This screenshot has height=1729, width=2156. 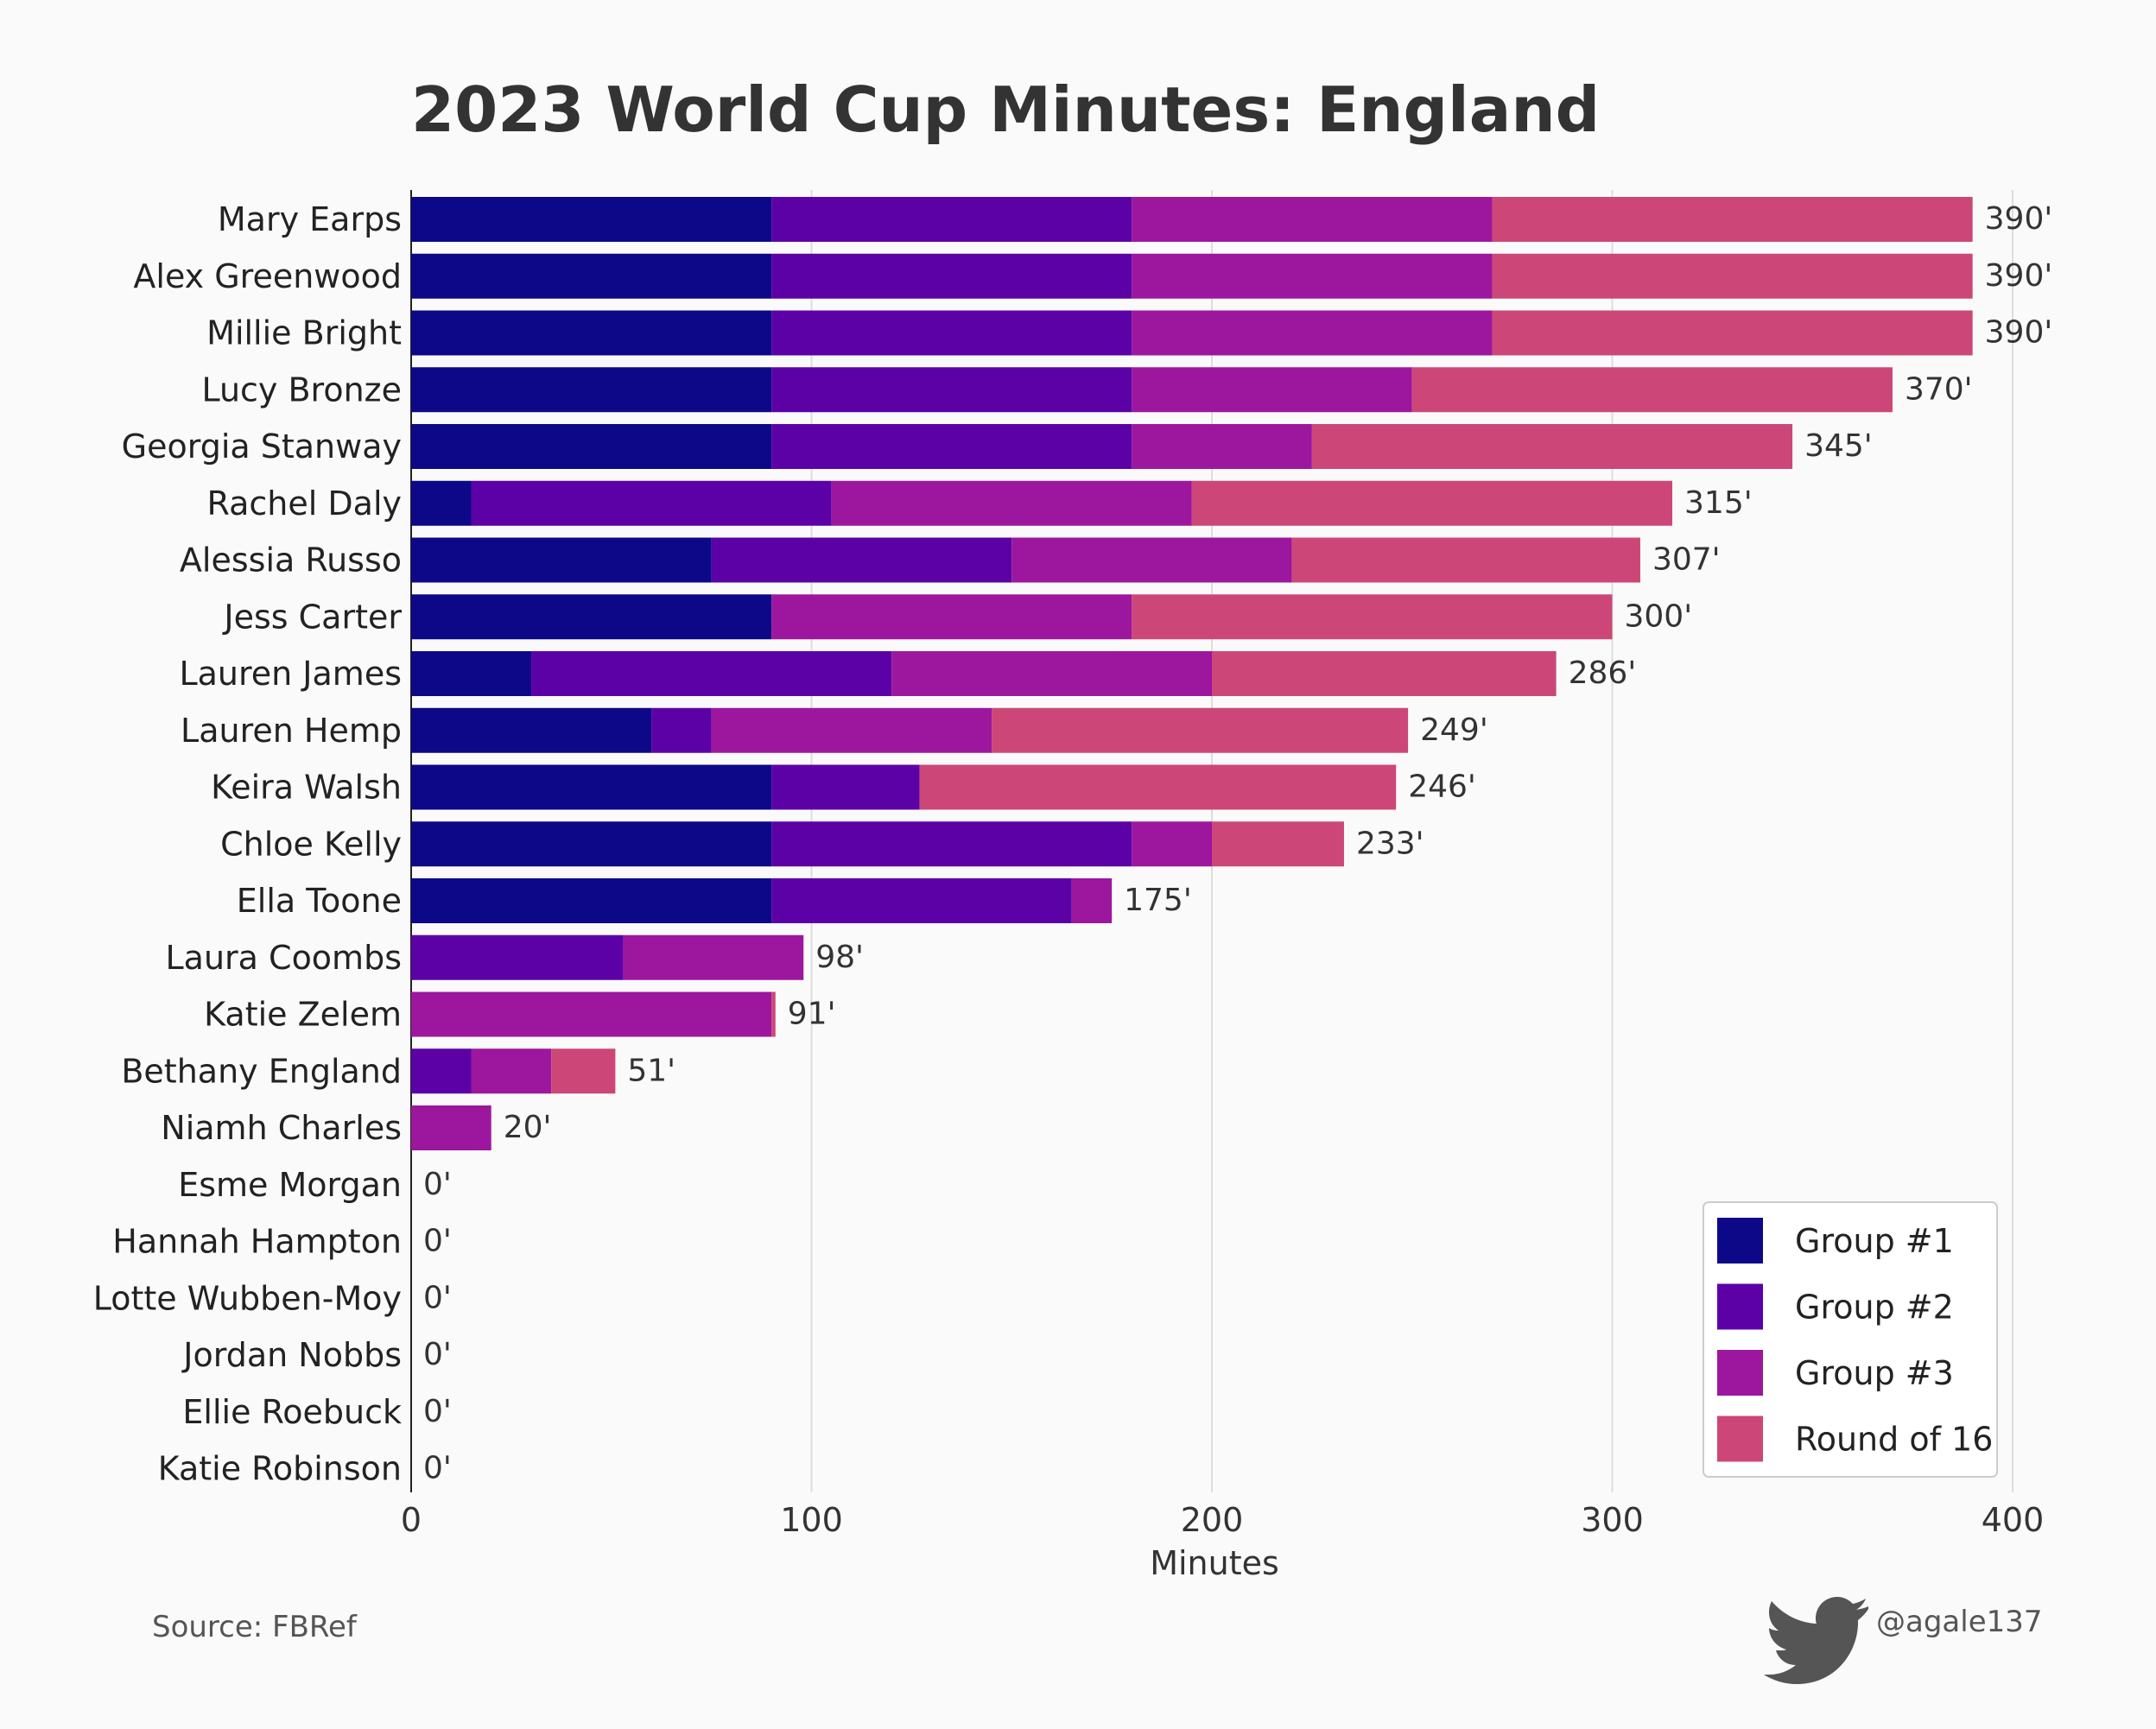 What do you see at coordinates (281, 1128) in the screenshot?
I see `y-tick-label: Niamh Charles` at bounding box center [281, 1128].